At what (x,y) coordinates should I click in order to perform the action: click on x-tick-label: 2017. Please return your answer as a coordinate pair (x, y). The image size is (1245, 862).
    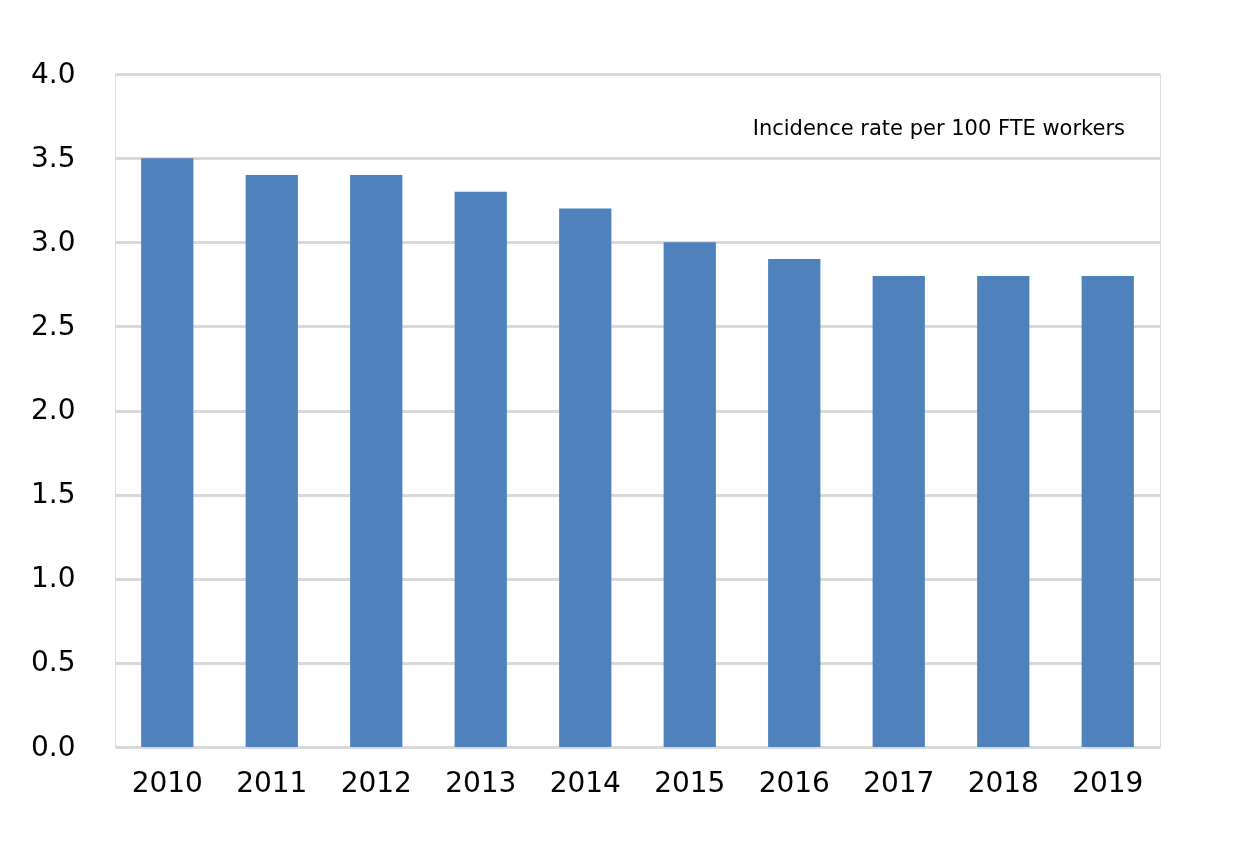
    Looking at the image, I should click on (899, 782).